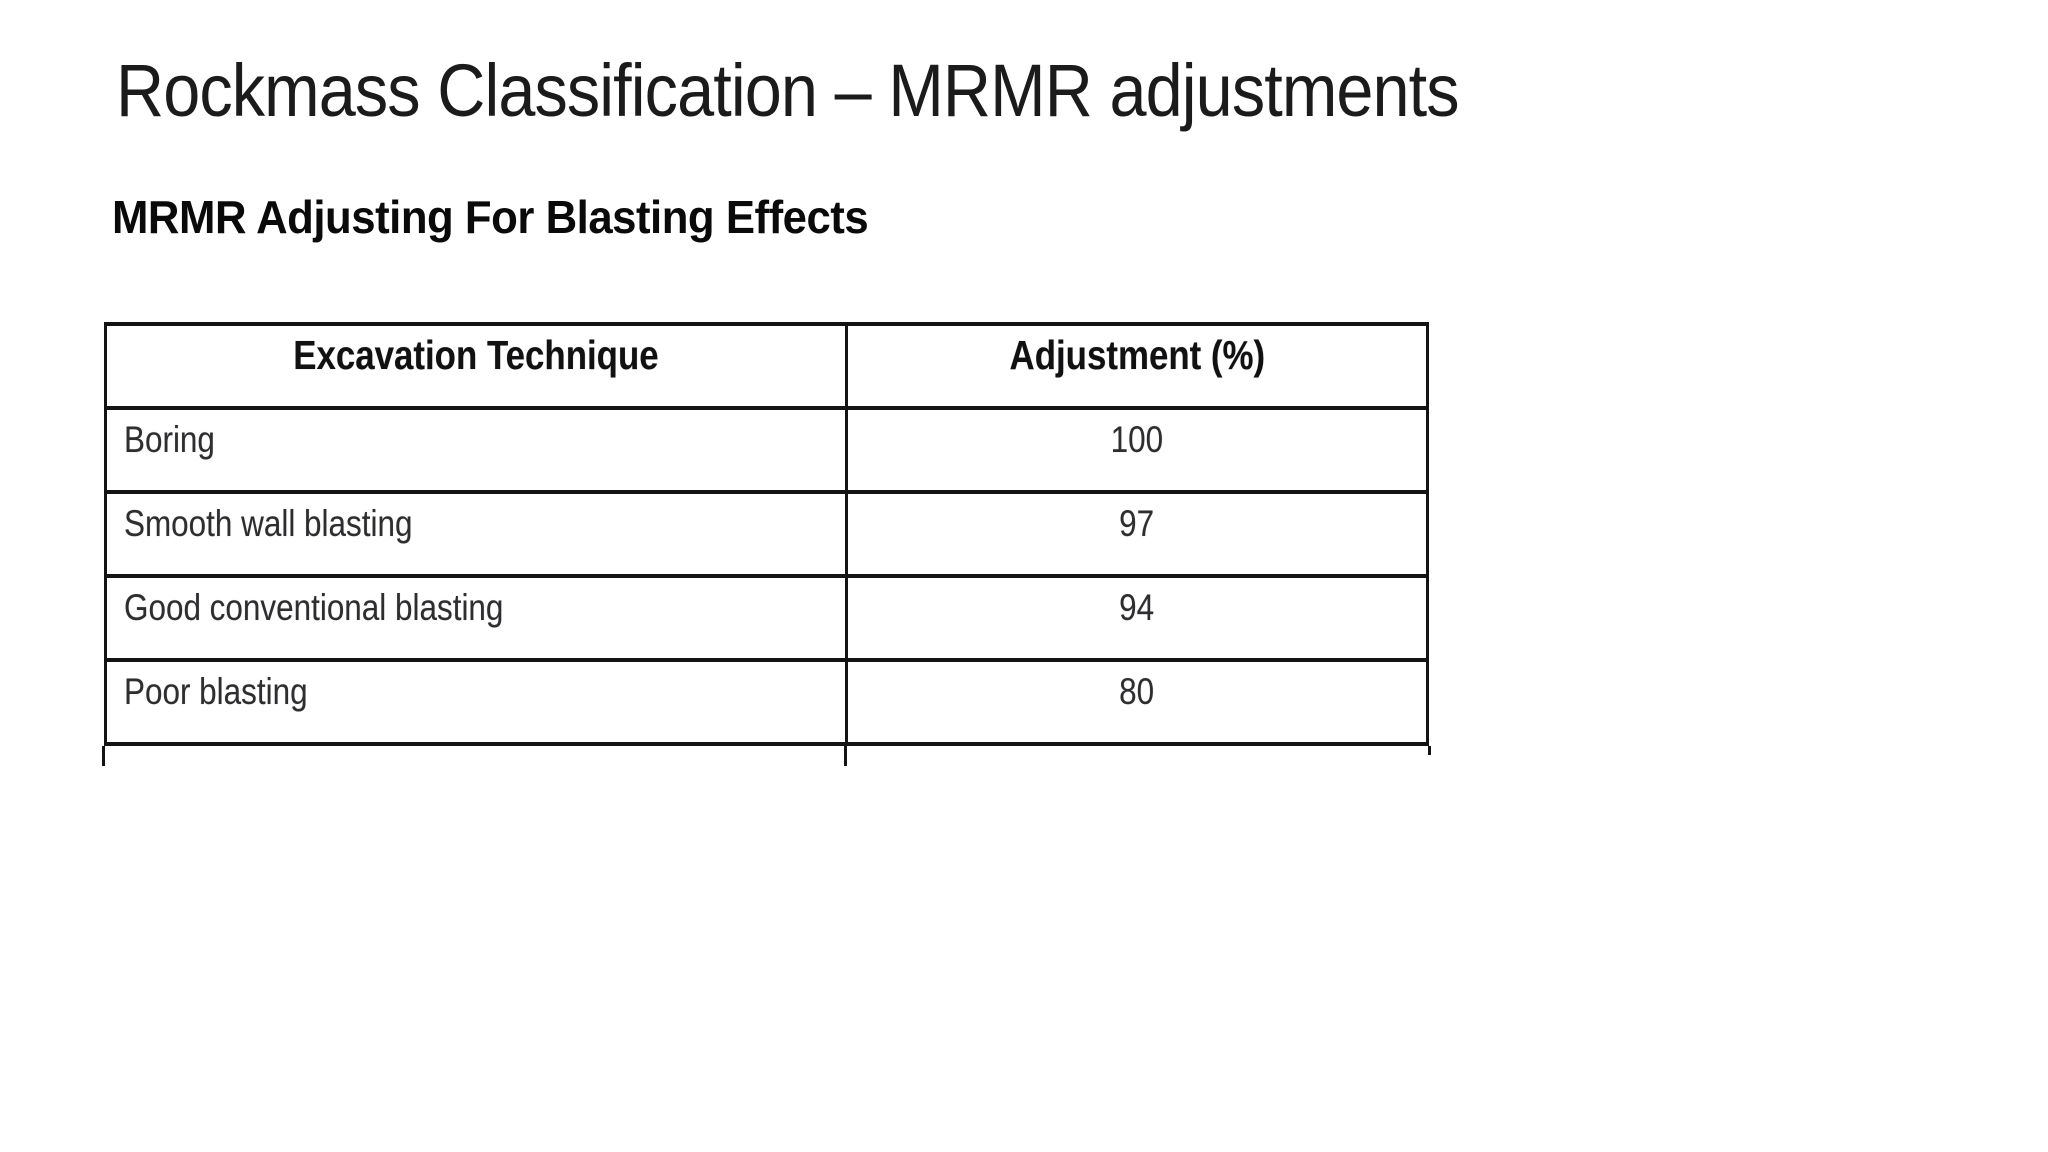  I want to click on adjustment-value: 97, so click(1137, 523).